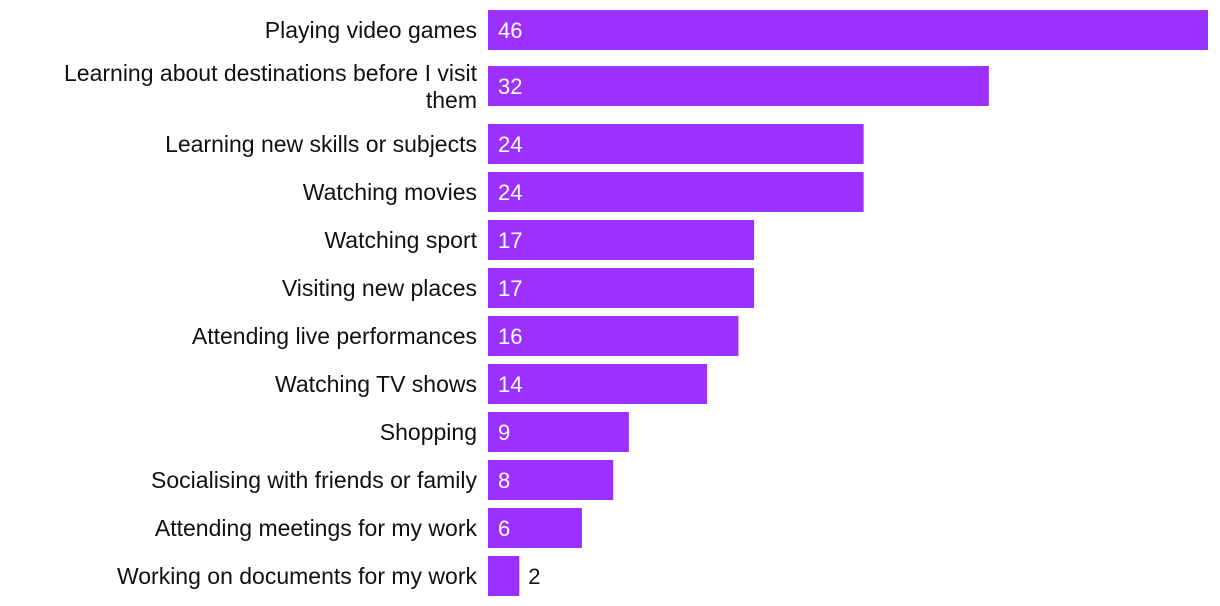 This screenshot has width=1220, height=606. What do you see at coordinates (510, 30) in the screenshot?
I see `bar-value-label: 46` at bounding box center [510, 30].